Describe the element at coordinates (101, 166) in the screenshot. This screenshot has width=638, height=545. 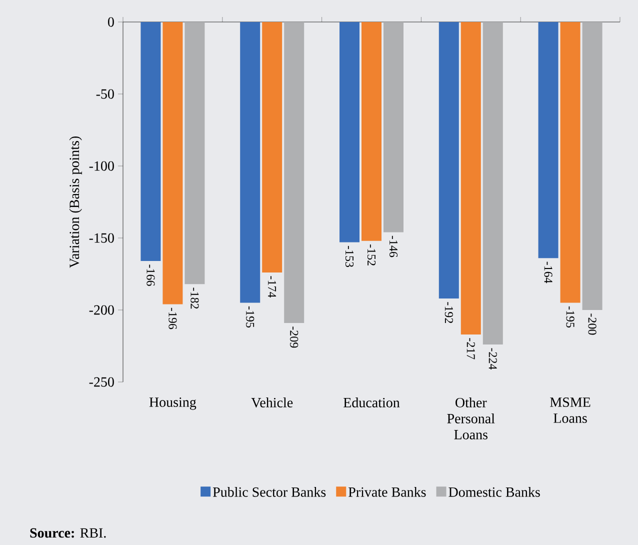
I see `y-tick-label: -100` at that location.